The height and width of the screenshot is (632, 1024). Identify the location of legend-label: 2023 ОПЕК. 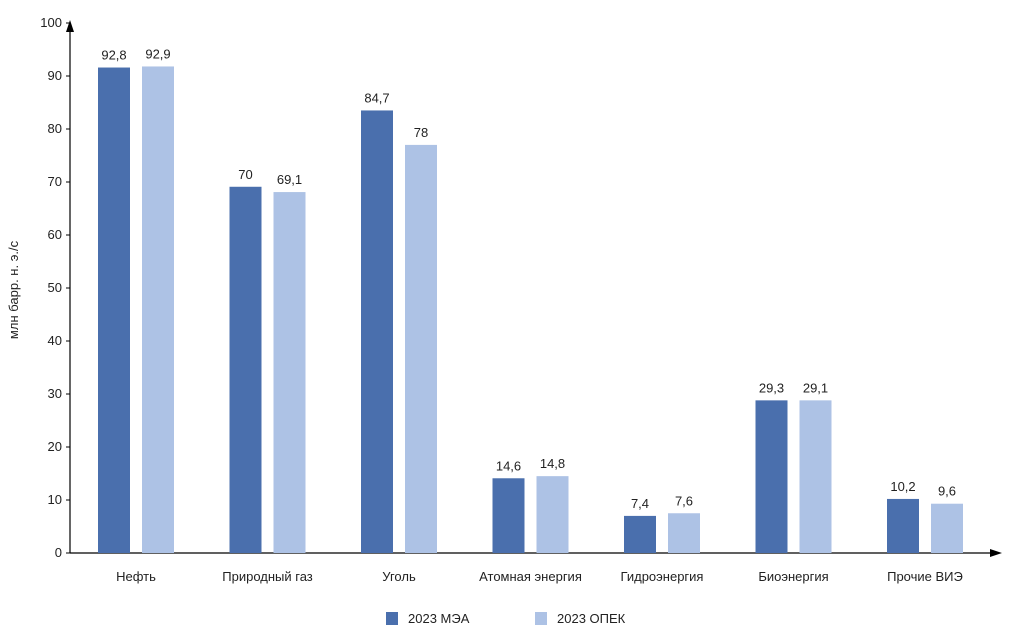
(591, 618).